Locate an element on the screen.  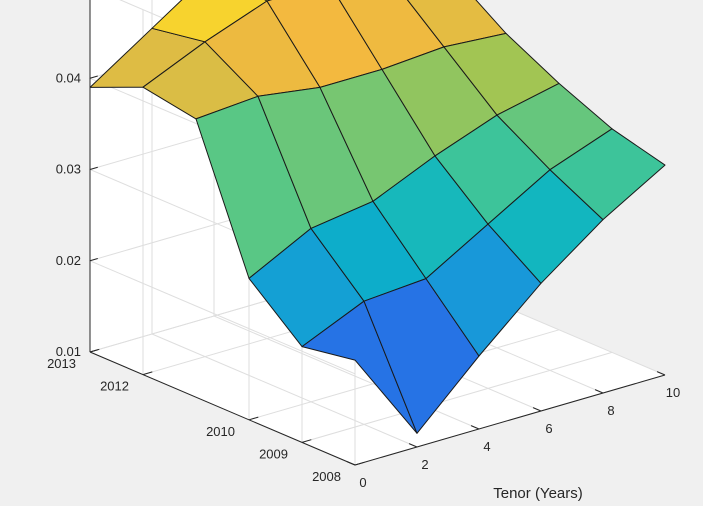
x-tick-label: 10 is located at coordinates (673, 392).